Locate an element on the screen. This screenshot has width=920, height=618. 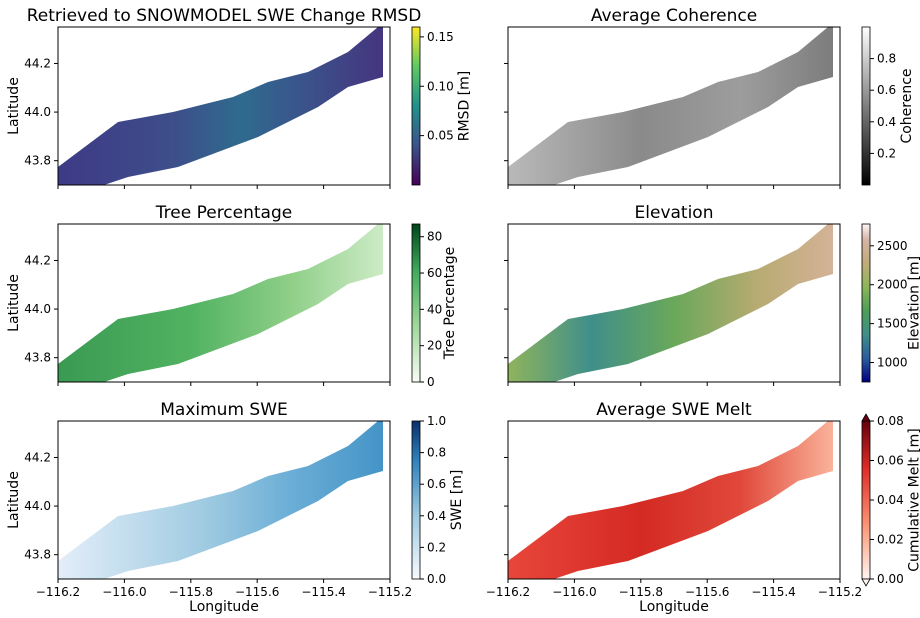
colorbar-tick-label: 60 is located at coordinates (434, 273).